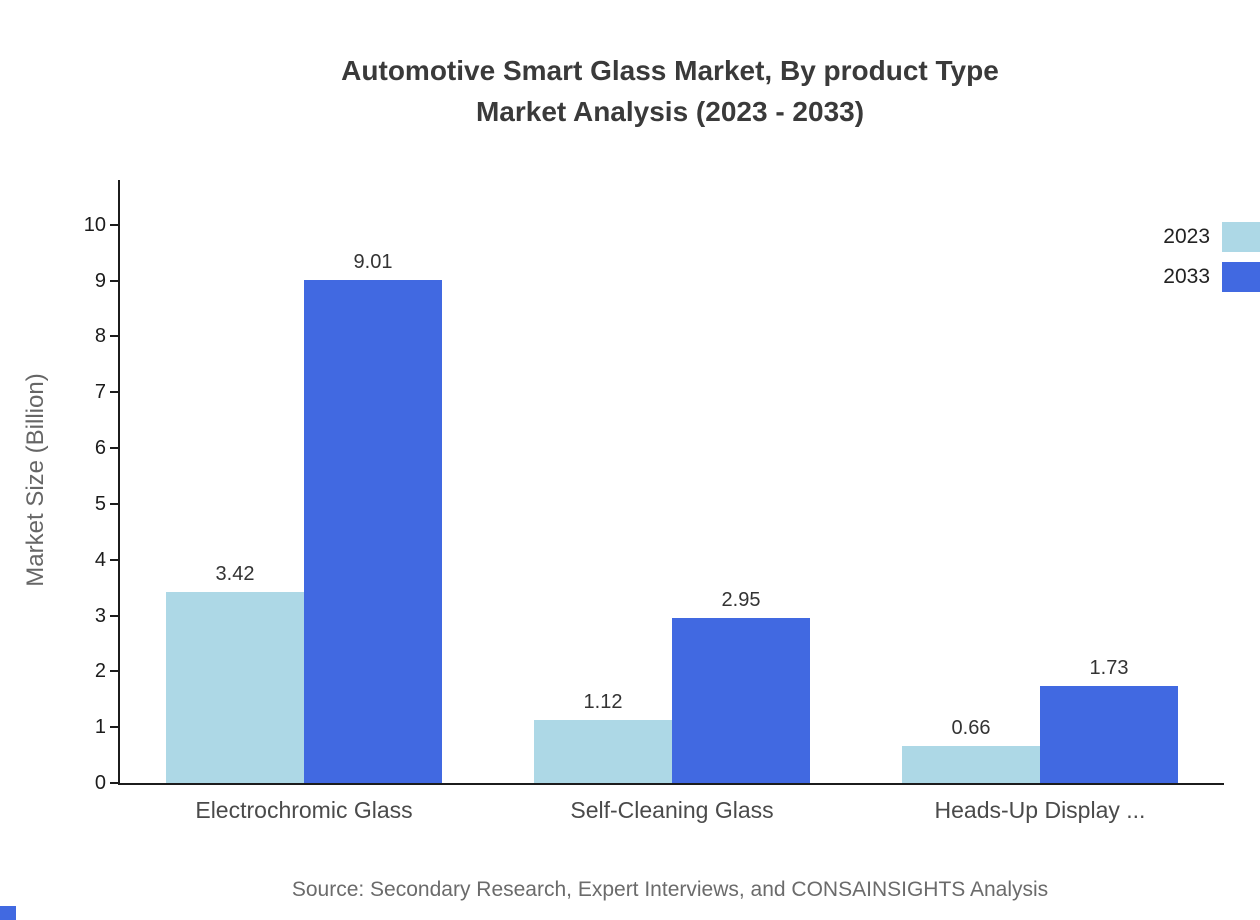 The image size is (1260, 920). I want to click on bar-column: 0.66, so click(971, 750).